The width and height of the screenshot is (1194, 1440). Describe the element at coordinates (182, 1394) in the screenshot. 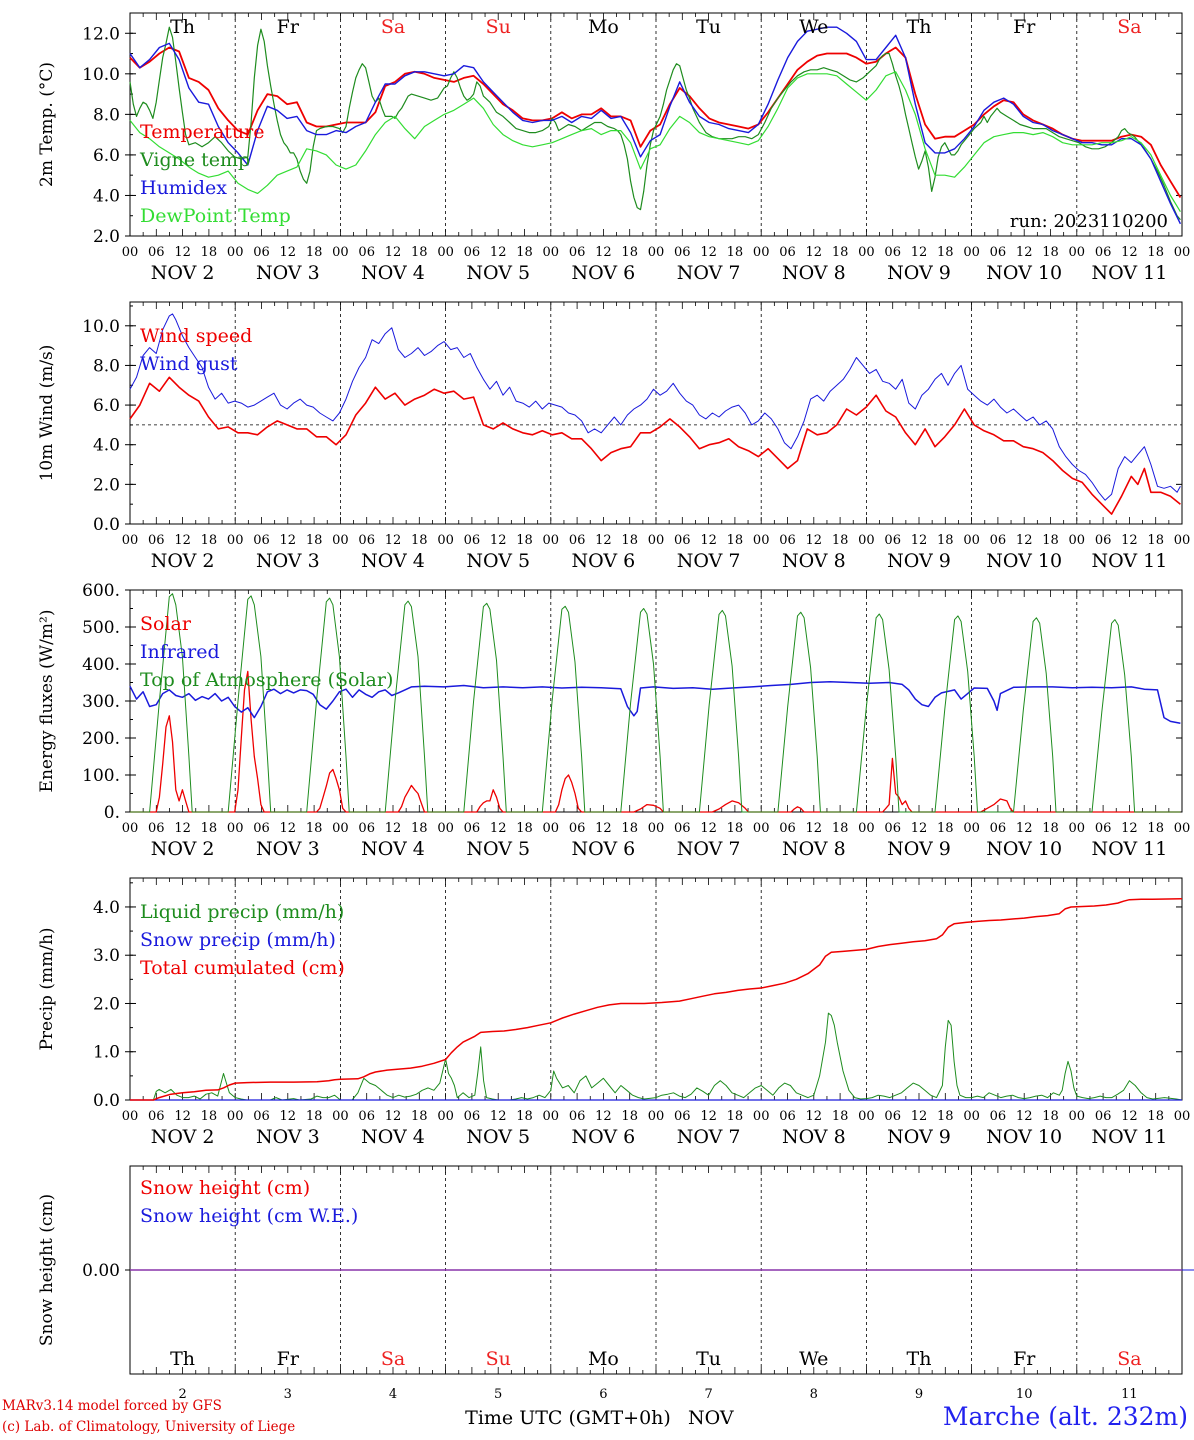

I see `day-number-label: 2` at that location.